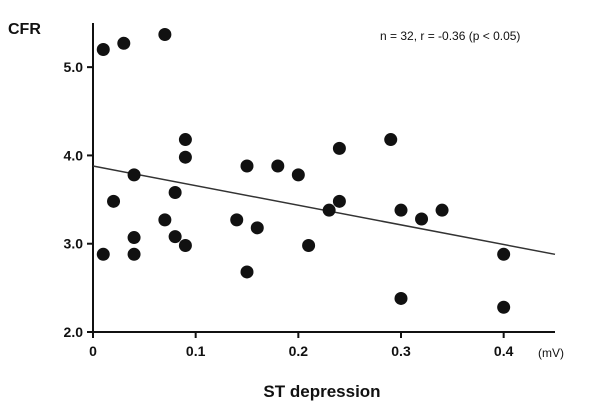  I want to click on stats-annotation: n = 32, r = -0.36 (p < 0.05), so click(450, 36).